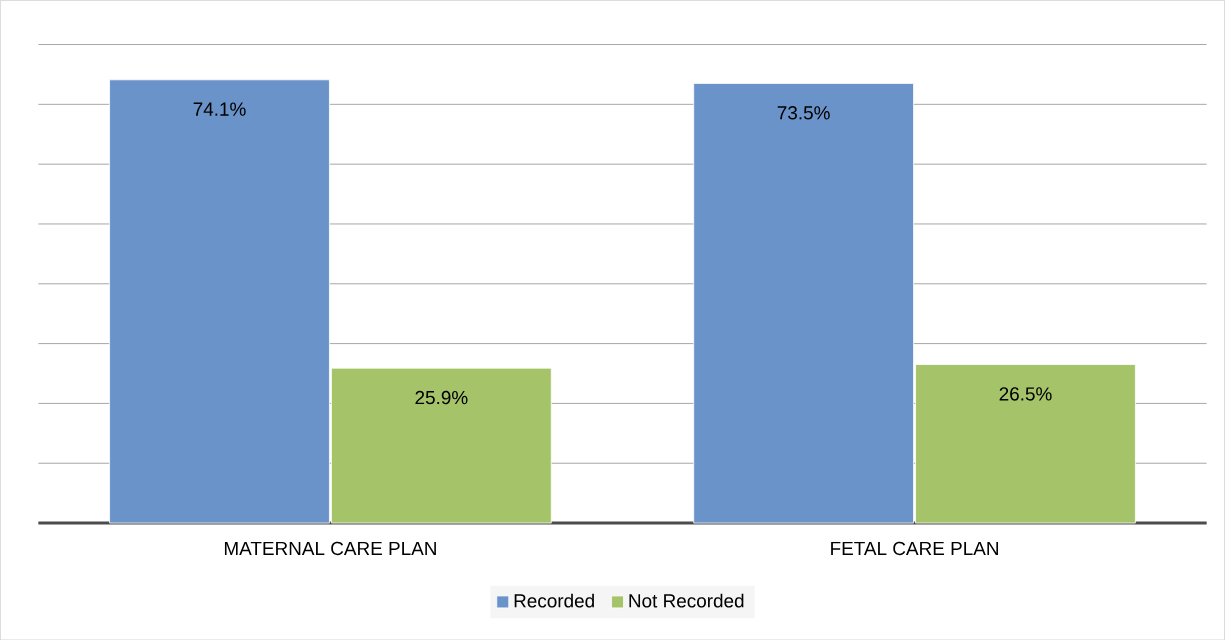 This screenshot has width=1225, height=640. What do you see at coordinates (330, 548) in the screenshot?
I see `x-tick-label: MATERNAL CARE PLAN` at bounding box center [330, 548].